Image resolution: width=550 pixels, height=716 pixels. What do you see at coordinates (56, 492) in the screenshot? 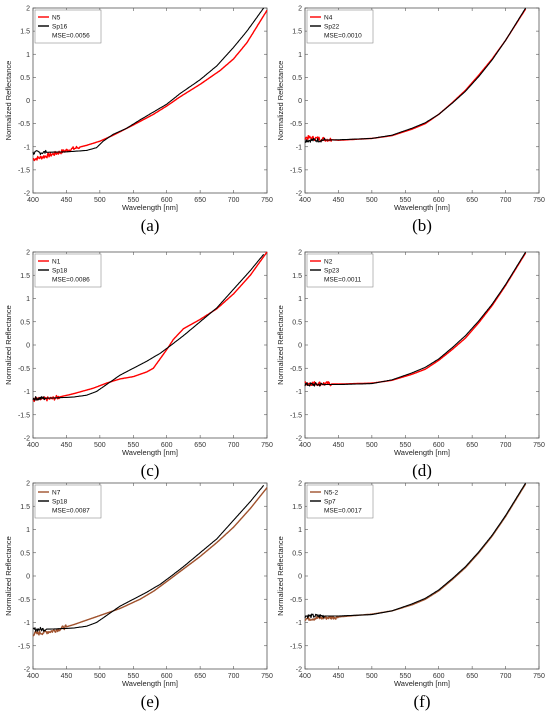
I see `legend-entry: N7` at bounding box center [56, 492].